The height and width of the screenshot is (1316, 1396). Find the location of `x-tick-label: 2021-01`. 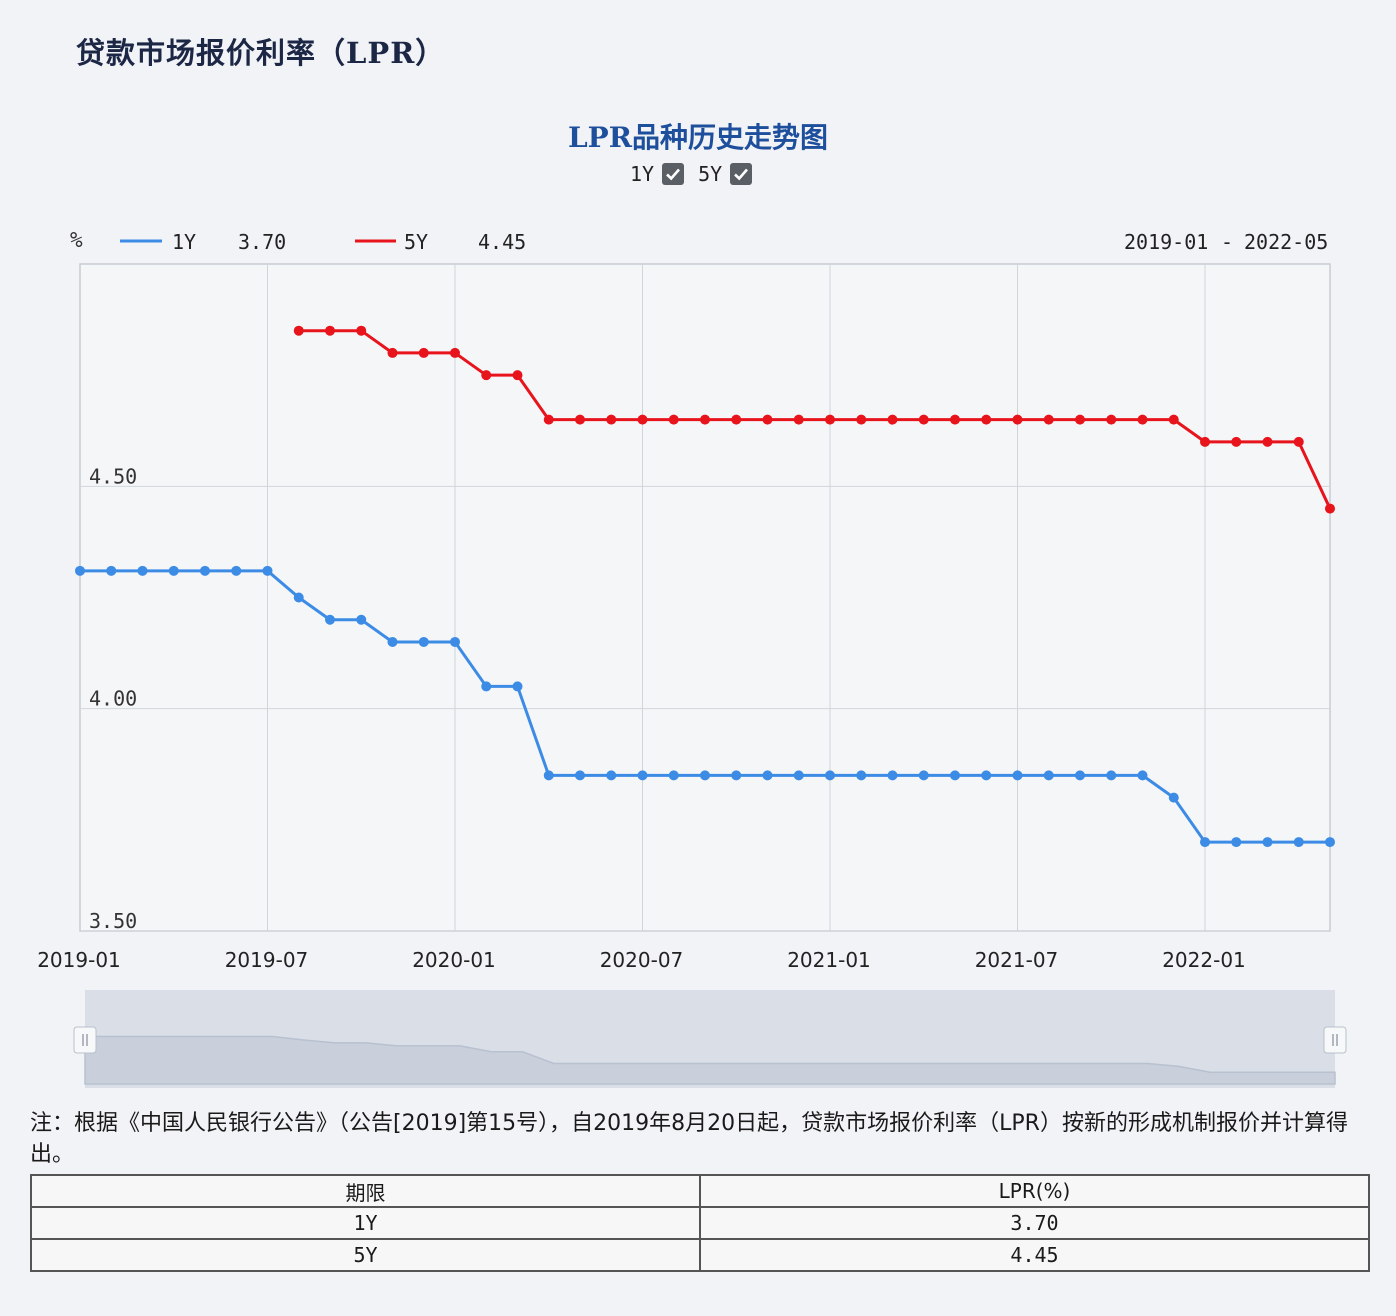

x-tick-label: 2021-01 is located at coordinates (829, 960).